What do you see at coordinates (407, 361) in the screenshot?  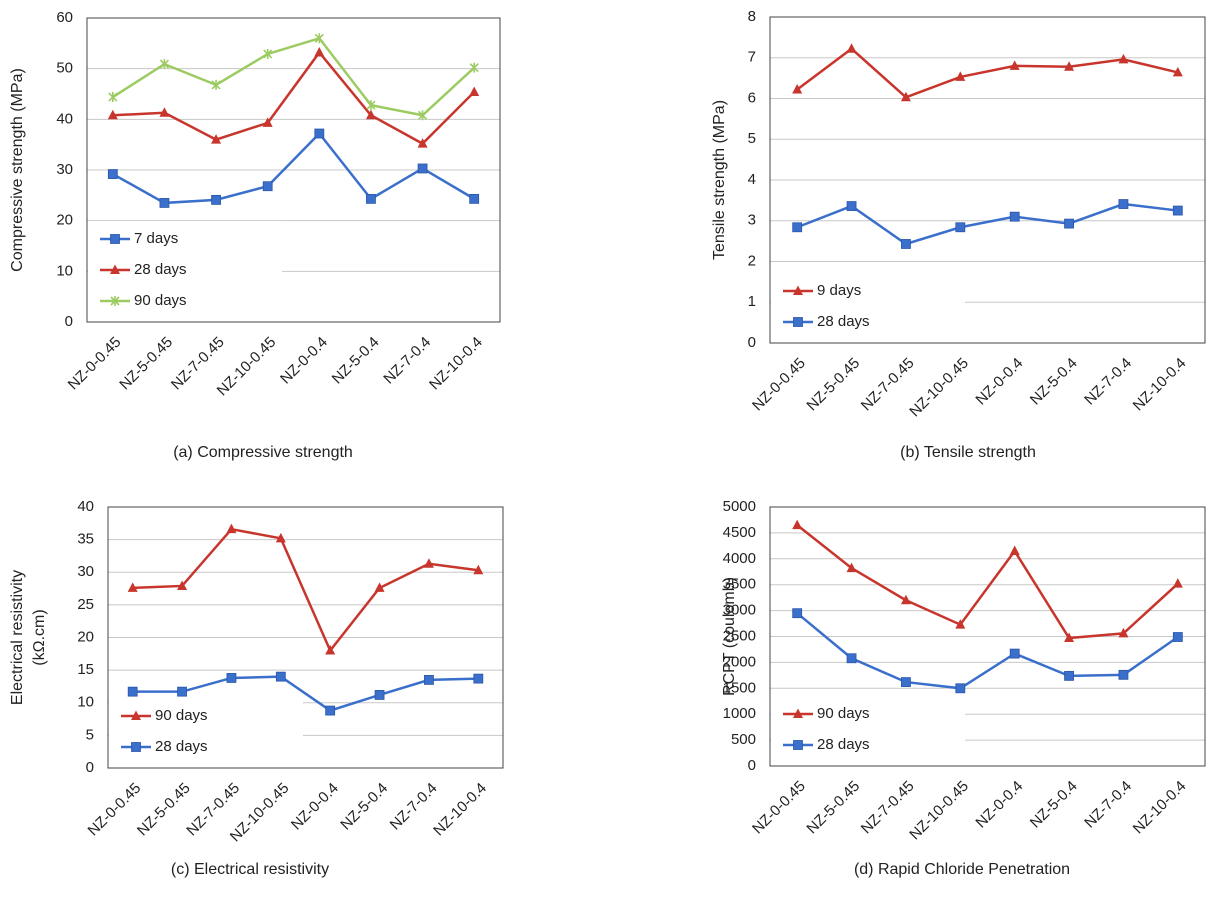 I see `x-tick-label: NZ-7-0.4` at bounding box center [407, 361].